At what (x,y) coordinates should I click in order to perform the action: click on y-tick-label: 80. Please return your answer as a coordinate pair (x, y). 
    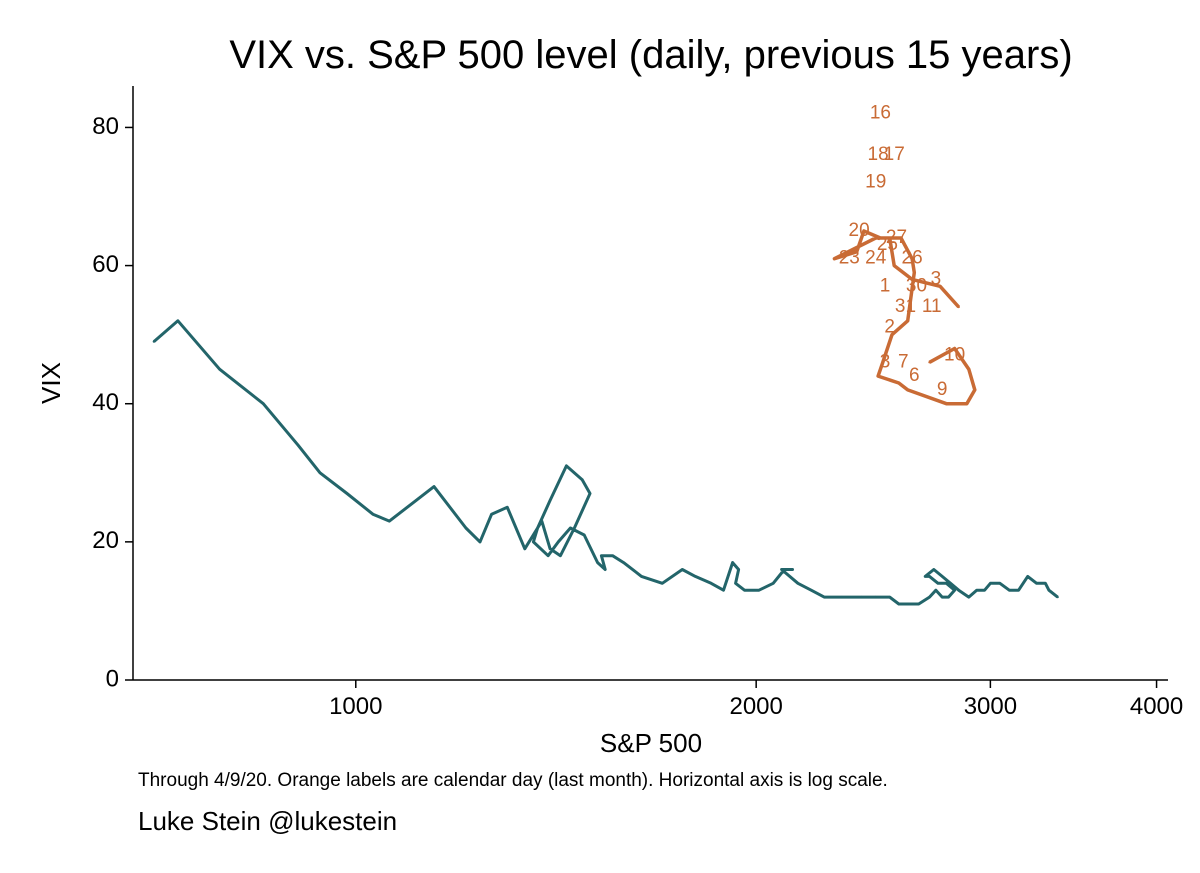
    Looking at the image, I should click on (105, 126).